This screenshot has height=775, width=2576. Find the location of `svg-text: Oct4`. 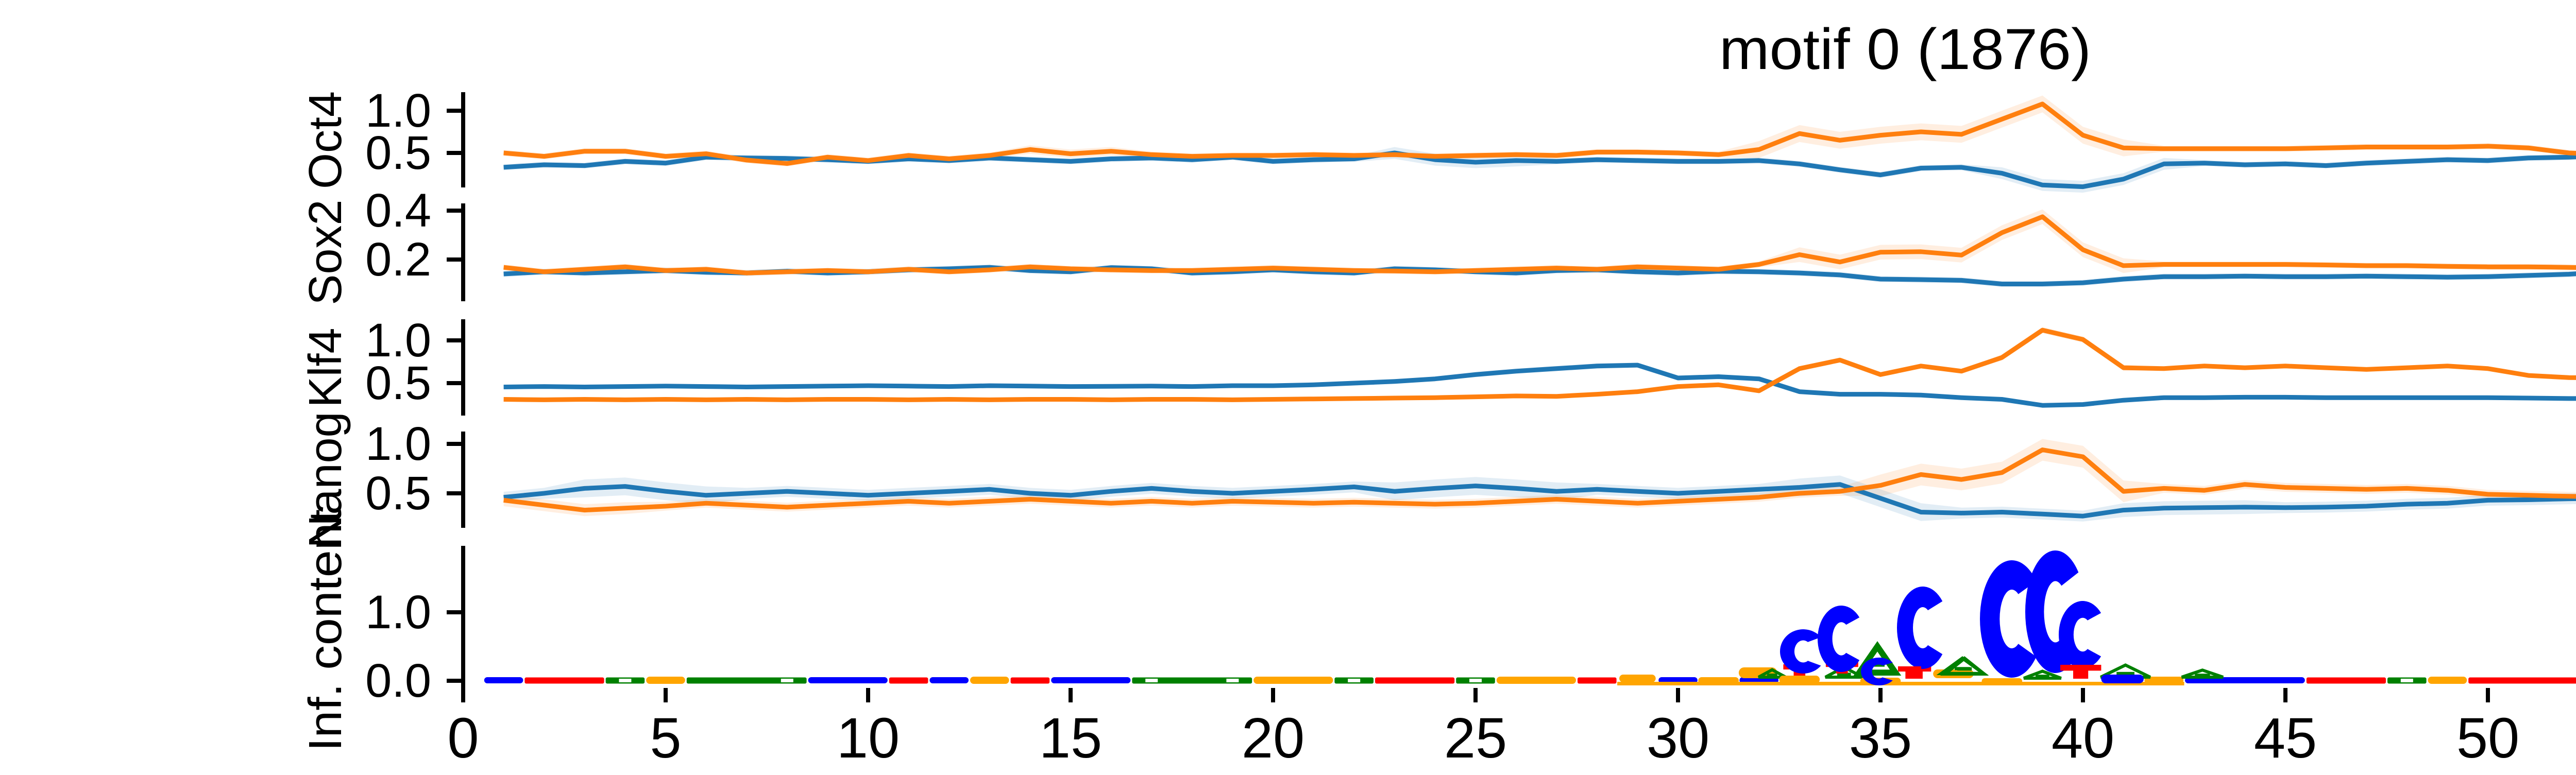

svg-text: Oct4 is located at coordinates (325, 140).